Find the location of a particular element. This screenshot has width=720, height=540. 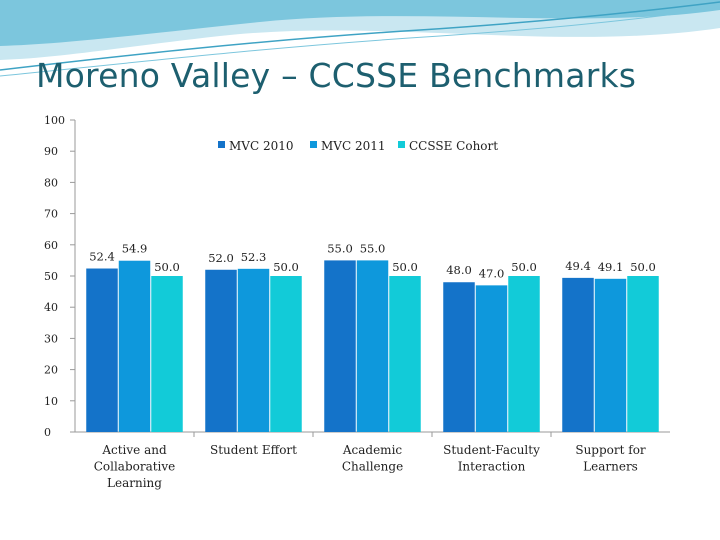

data-label: 49.1 is located at coordinates (611, 267).